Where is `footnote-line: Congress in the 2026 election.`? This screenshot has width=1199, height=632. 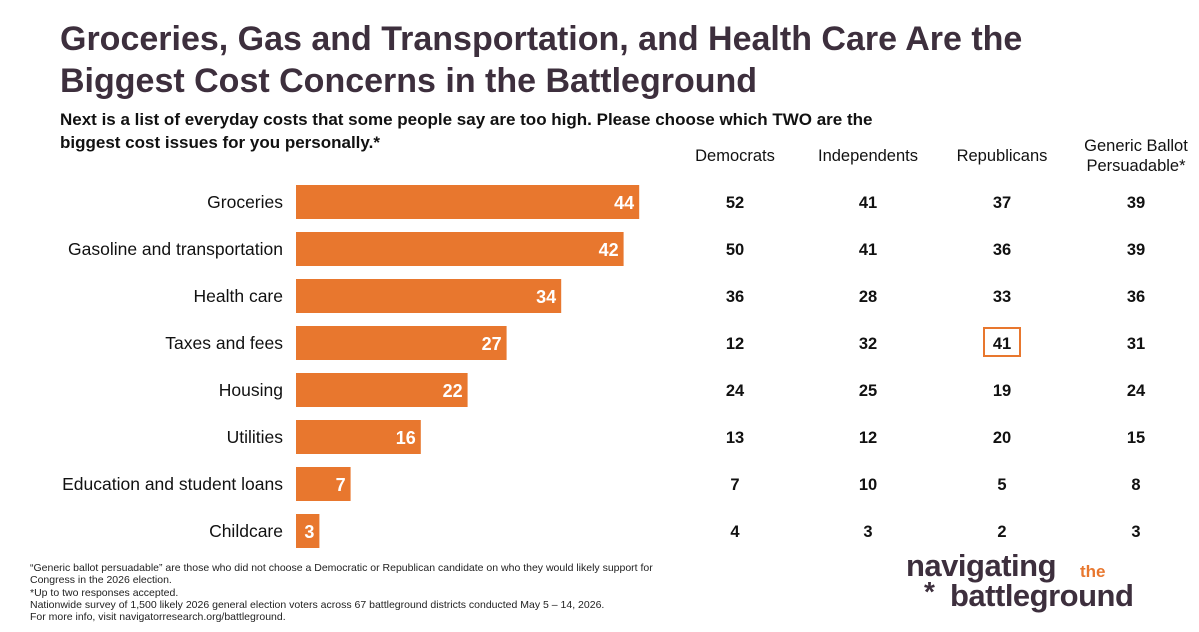 footnote-line: Congress in the 2026 election. is located at coordinates (101, 580).